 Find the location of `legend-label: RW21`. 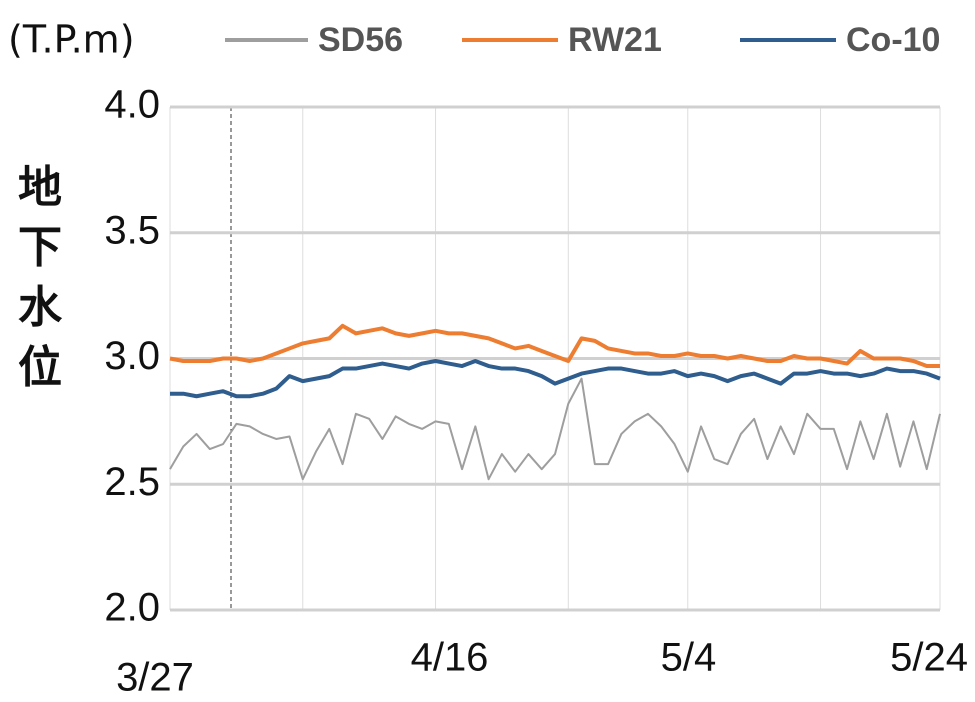

legend-label: RW21 is located at coordinates (615, 40).